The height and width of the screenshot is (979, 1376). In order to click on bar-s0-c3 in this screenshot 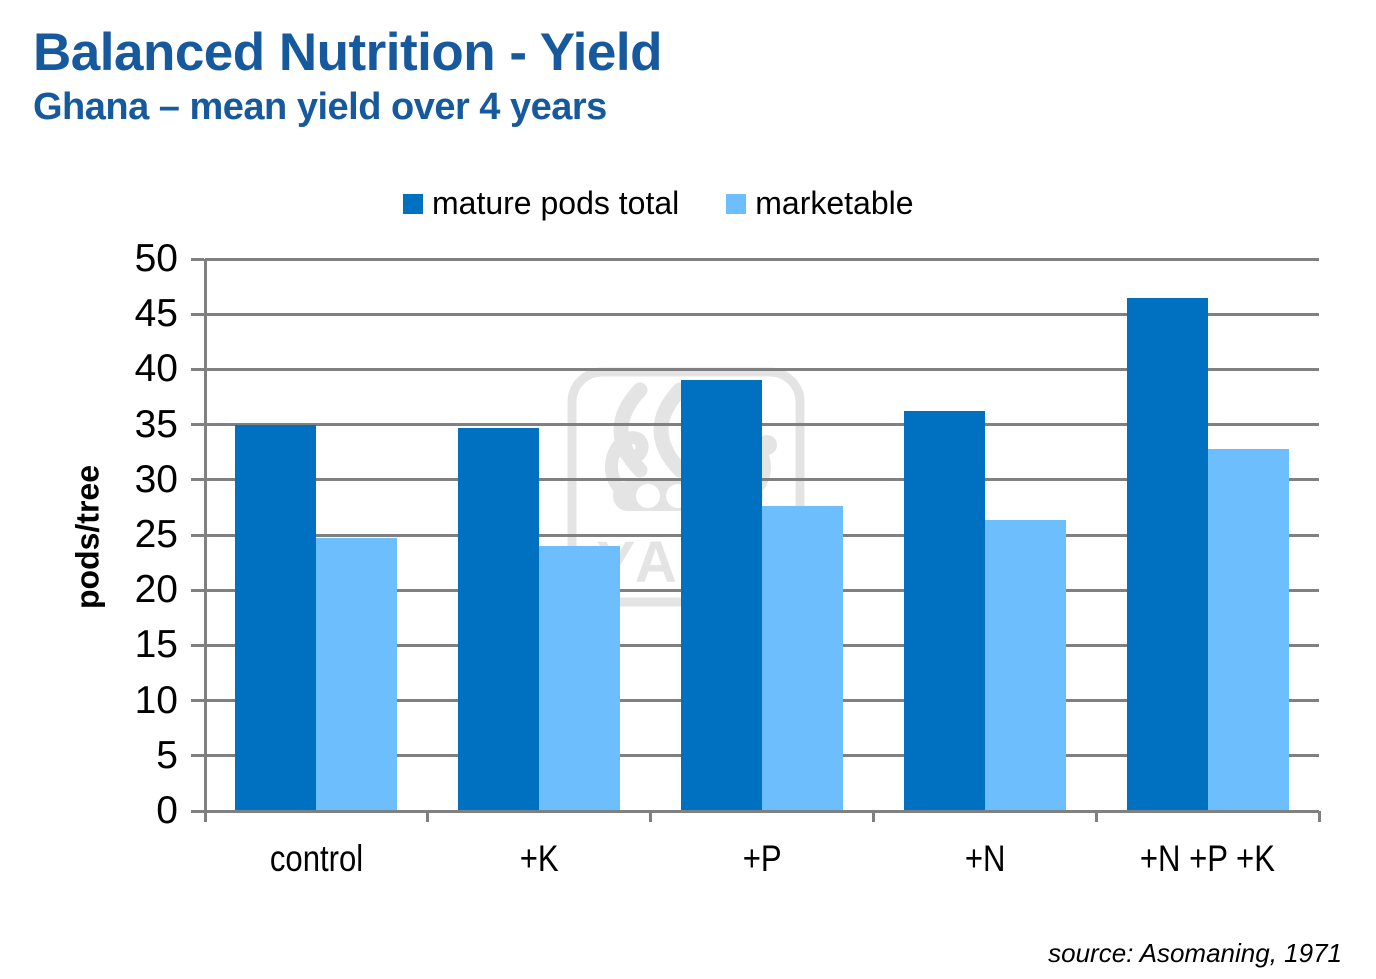, I will do `click(944, 611)`.